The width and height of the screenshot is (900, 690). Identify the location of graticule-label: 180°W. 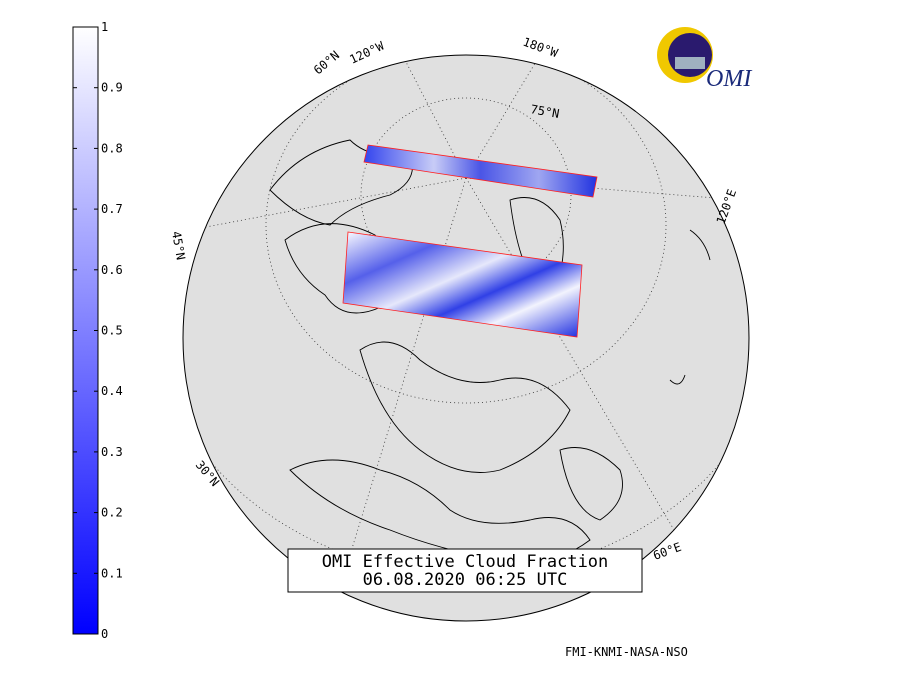
(540, 48).